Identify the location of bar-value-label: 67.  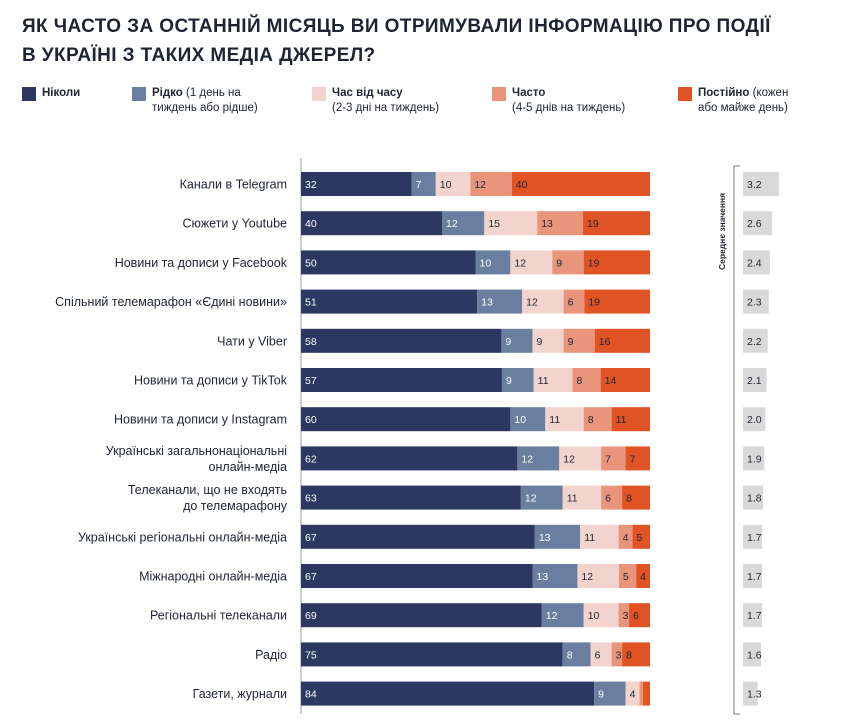
(311, 577).